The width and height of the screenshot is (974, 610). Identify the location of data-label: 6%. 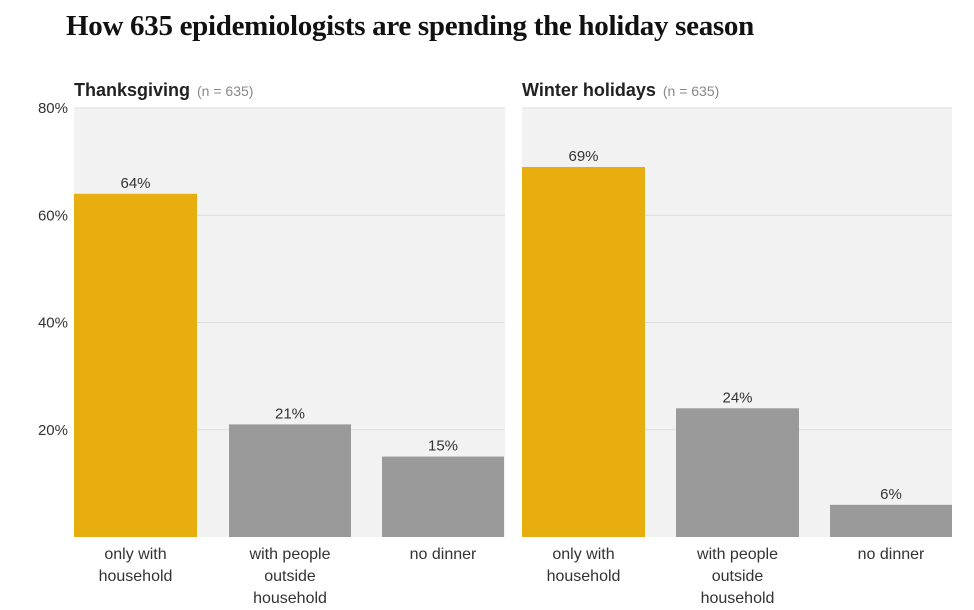
(891, 494).